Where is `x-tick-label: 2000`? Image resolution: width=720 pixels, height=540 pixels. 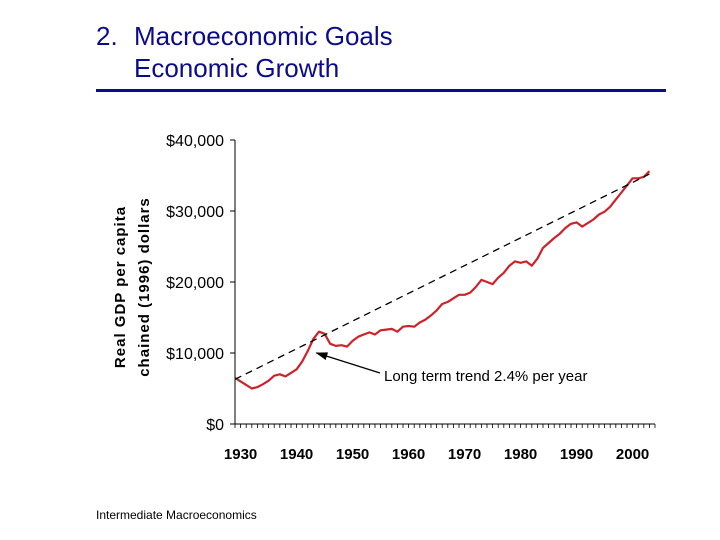
x-tick-label: 2000 is located at coordinates (632, 454).